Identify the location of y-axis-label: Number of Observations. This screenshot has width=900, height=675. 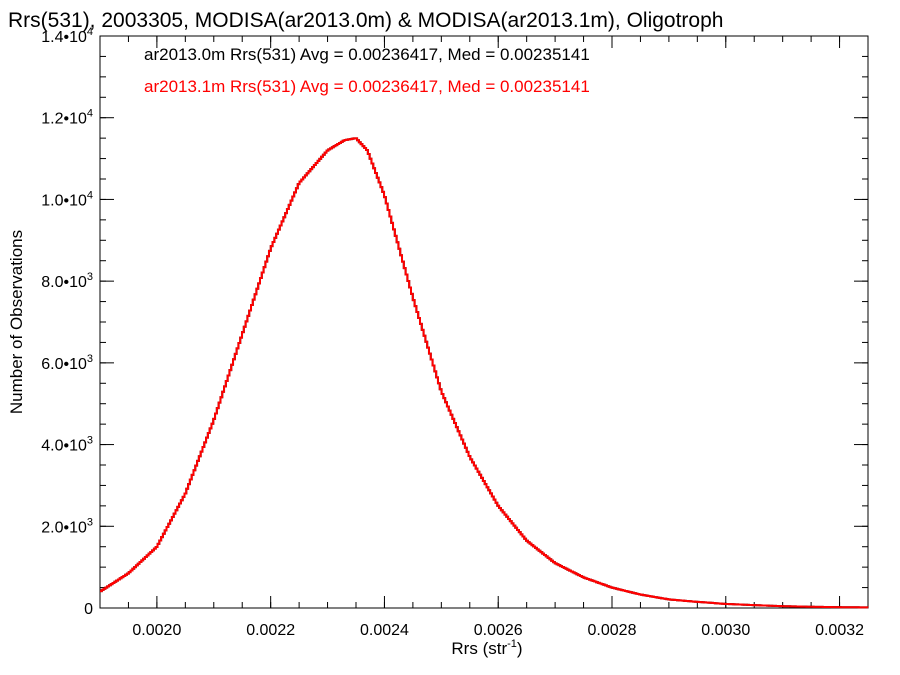
(16, 322).